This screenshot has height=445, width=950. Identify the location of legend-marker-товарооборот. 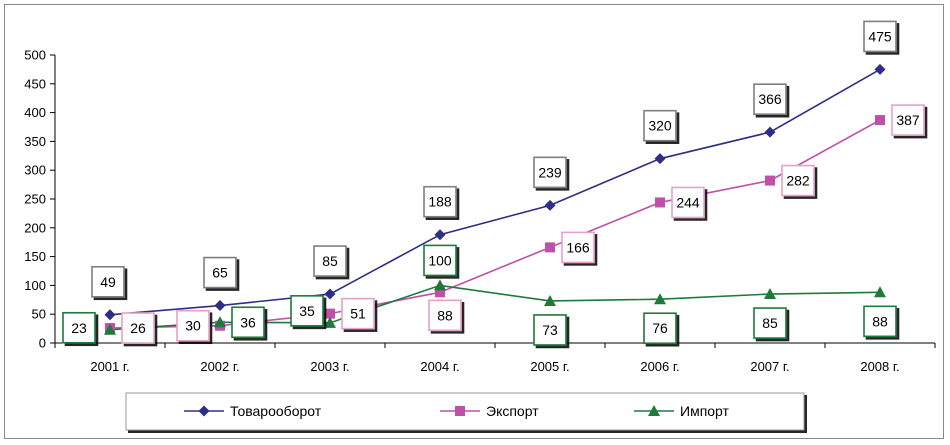
(204, 411).